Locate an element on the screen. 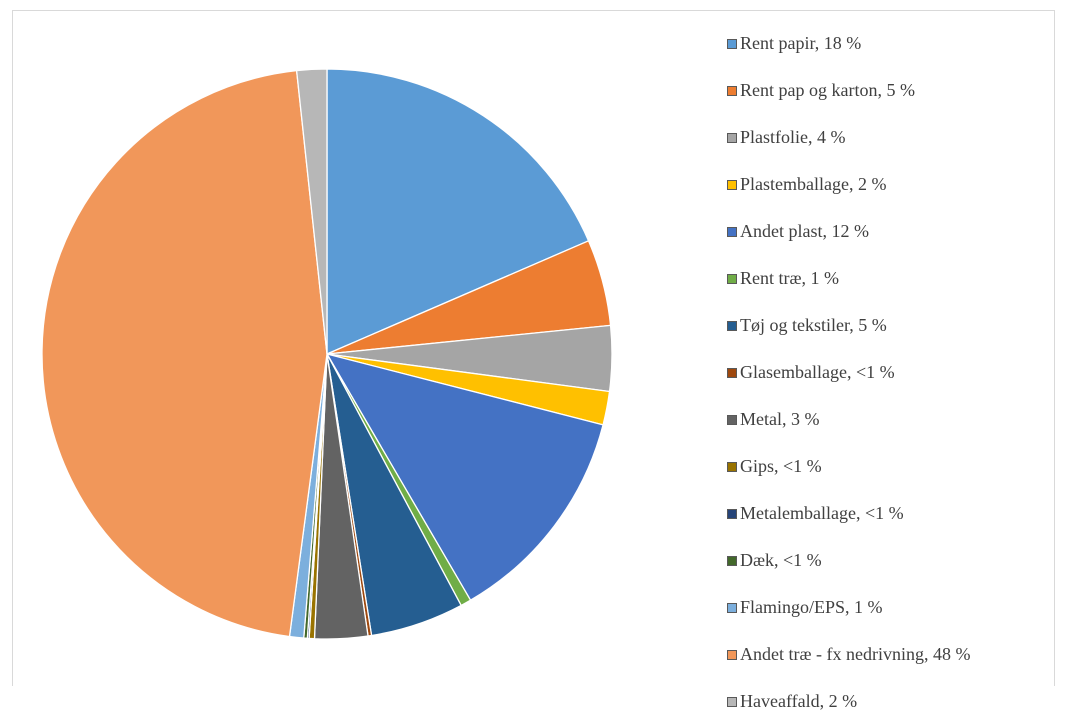  legend-item-13: Andet træ - fx nedrivning, 48 % is located at coordinates (848, 654).